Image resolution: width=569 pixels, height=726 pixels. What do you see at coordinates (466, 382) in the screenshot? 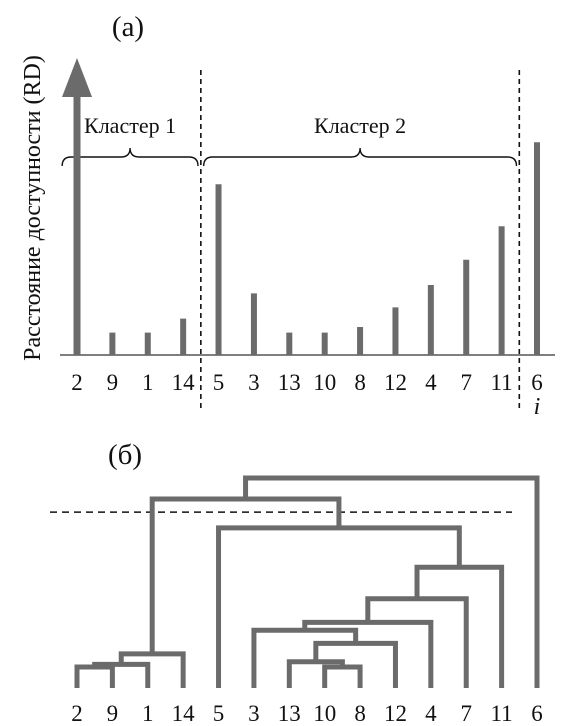
I see `x-tick-label: 7` at bounding box center [466, 382].